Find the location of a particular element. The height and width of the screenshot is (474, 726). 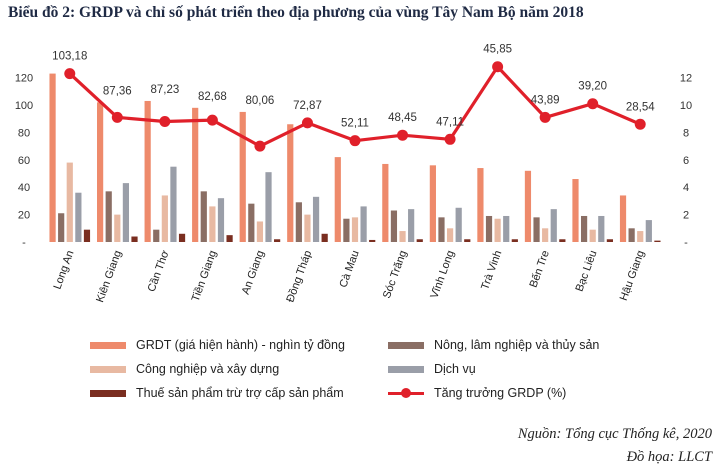

category-label: Long An is located at coordinates (64, 270).